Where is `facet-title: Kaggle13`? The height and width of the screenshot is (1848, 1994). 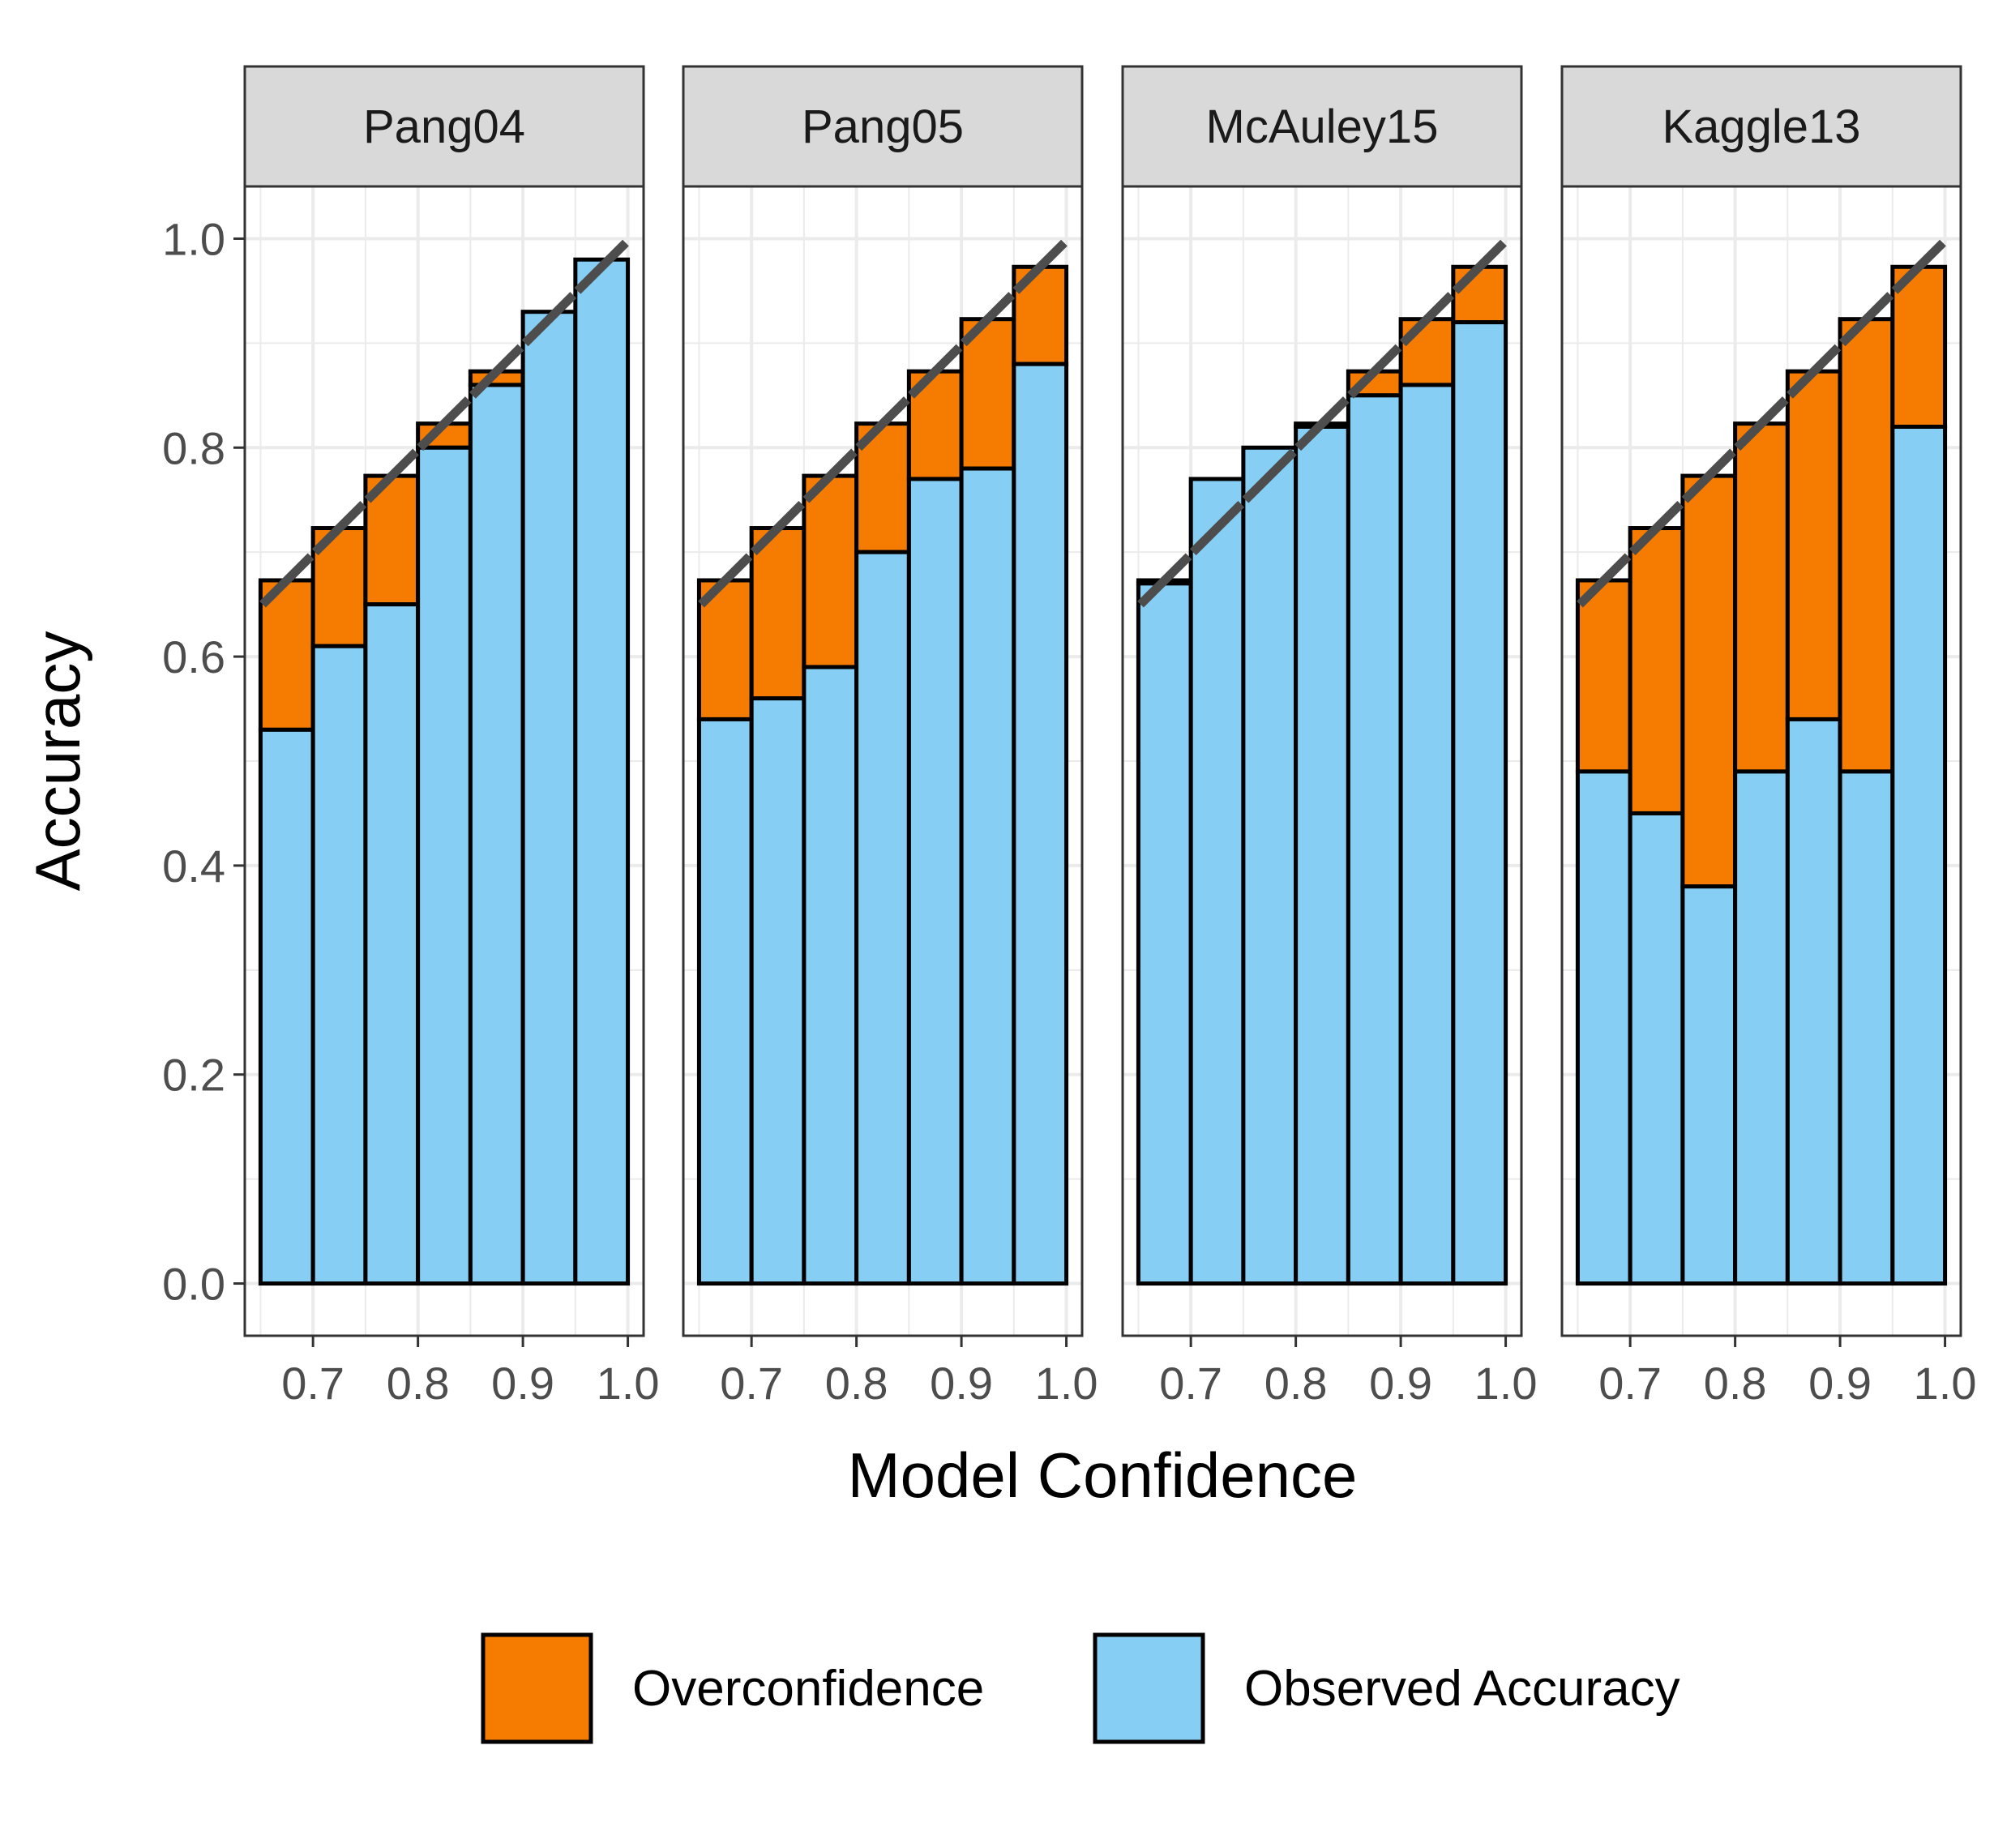 facet-title: Kaggle13 is located at coordinates (1761, 127).